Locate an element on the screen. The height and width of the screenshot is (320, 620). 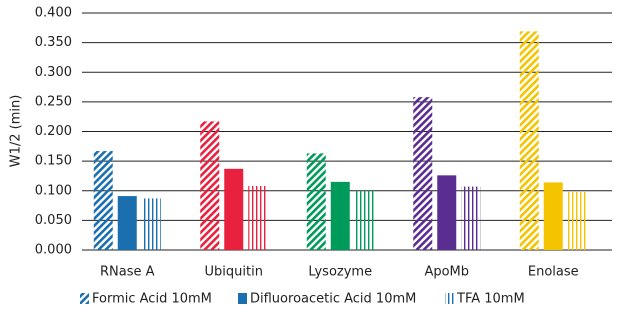
legend-label: Difluoroacetic Acid 10mM is located at coordinates (333, 299).